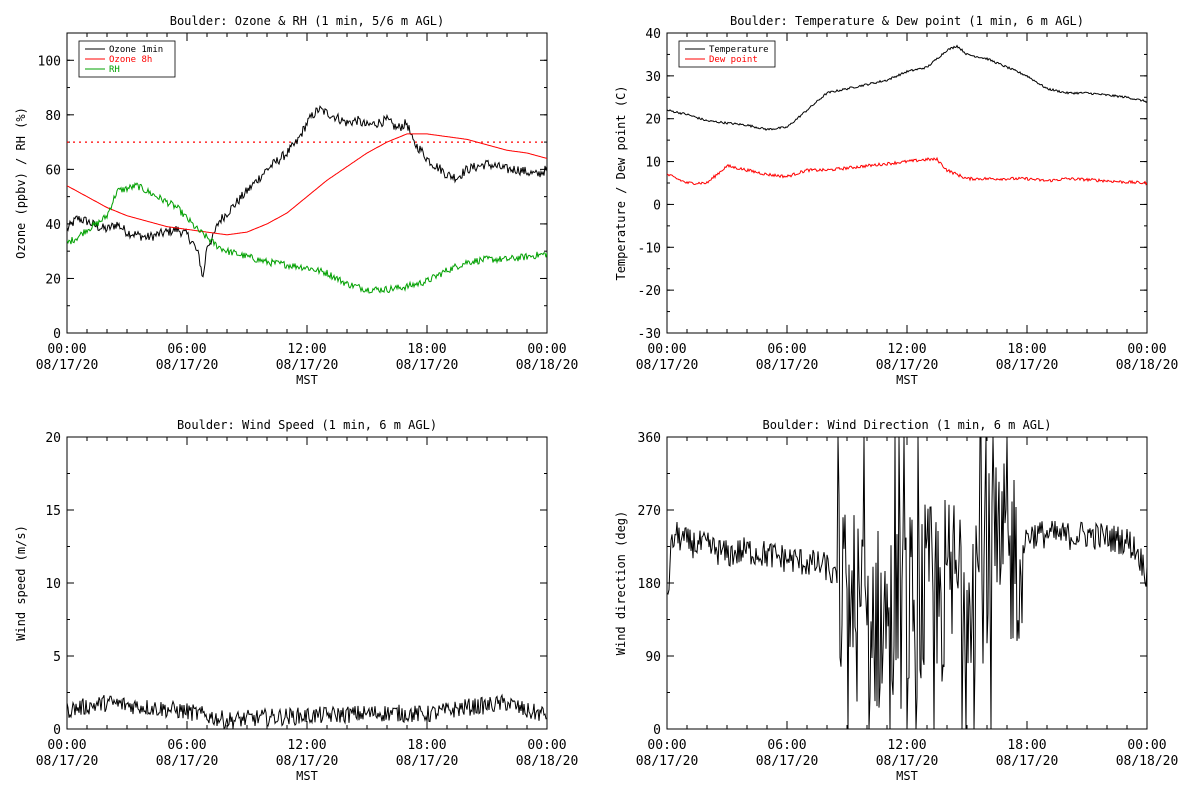  What do you see at coordinates (649, 291) in the screenshot?
I see `y-tick-label: -20` at bounding box center [649, 291].